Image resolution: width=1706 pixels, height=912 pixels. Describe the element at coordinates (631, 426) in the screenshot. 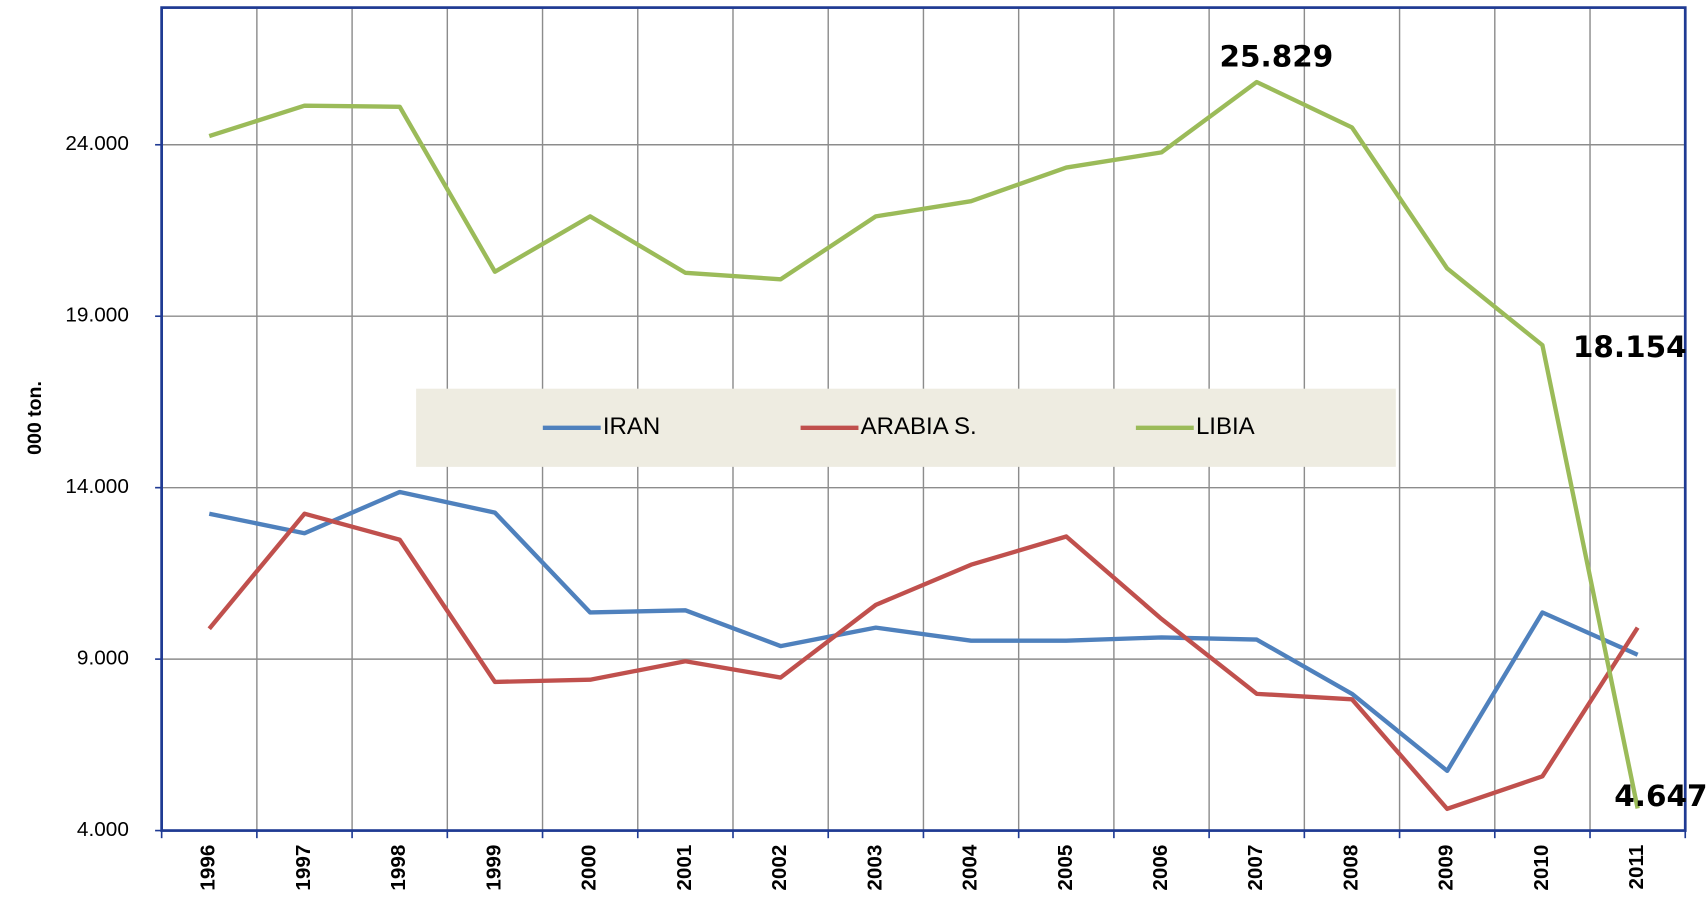

I see `legend-label: IRAN` at that location.